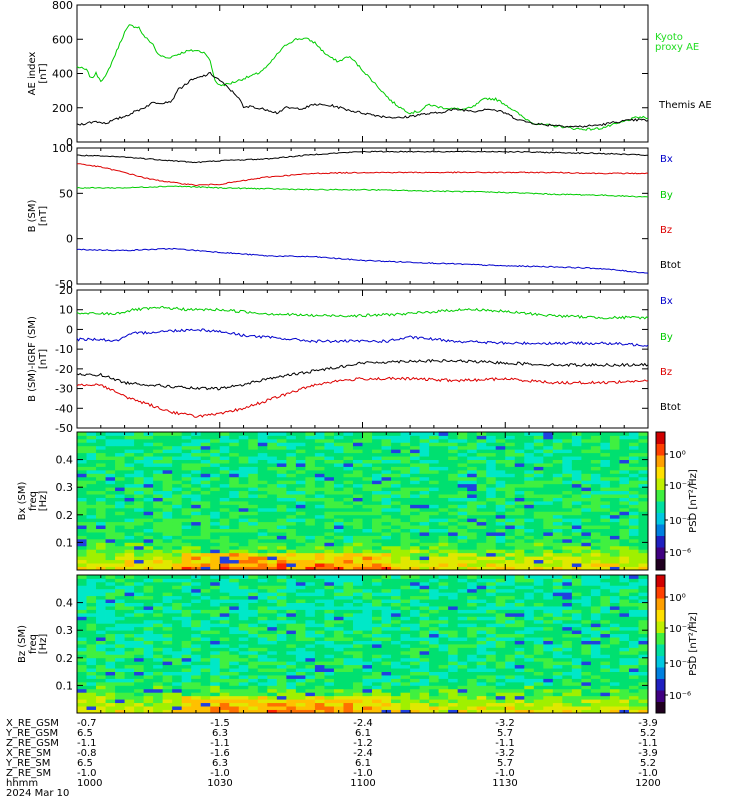 This screenshot has height=800, width=750. What do you see at coordinates (62, 39) in the screenshot?
I see `y-tick-label: 600` at bounding box center [62, 39].